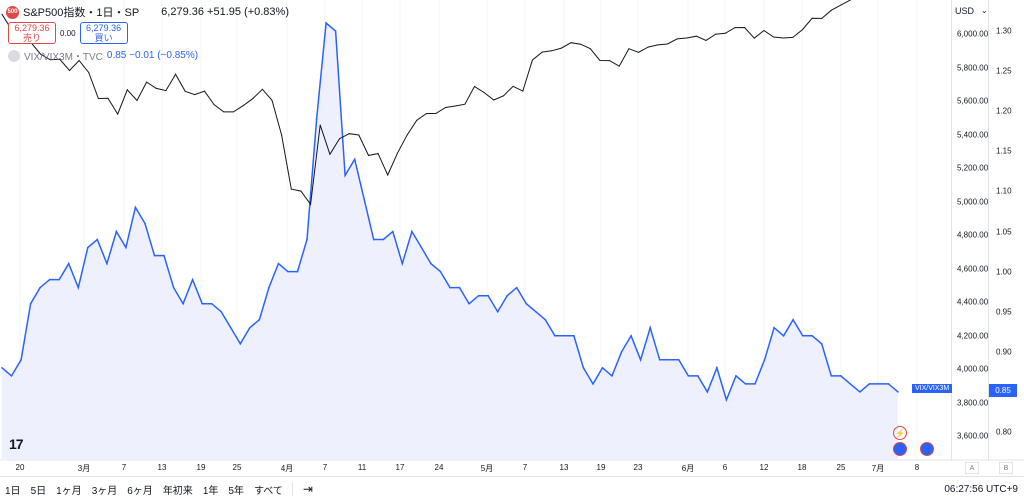 Image resolution: width=1024 pixels, height=501 pixels. Describe the element at coordinates (1004, 111) in the screenshot. I see `percent-tick-label: 1.20` at that location.